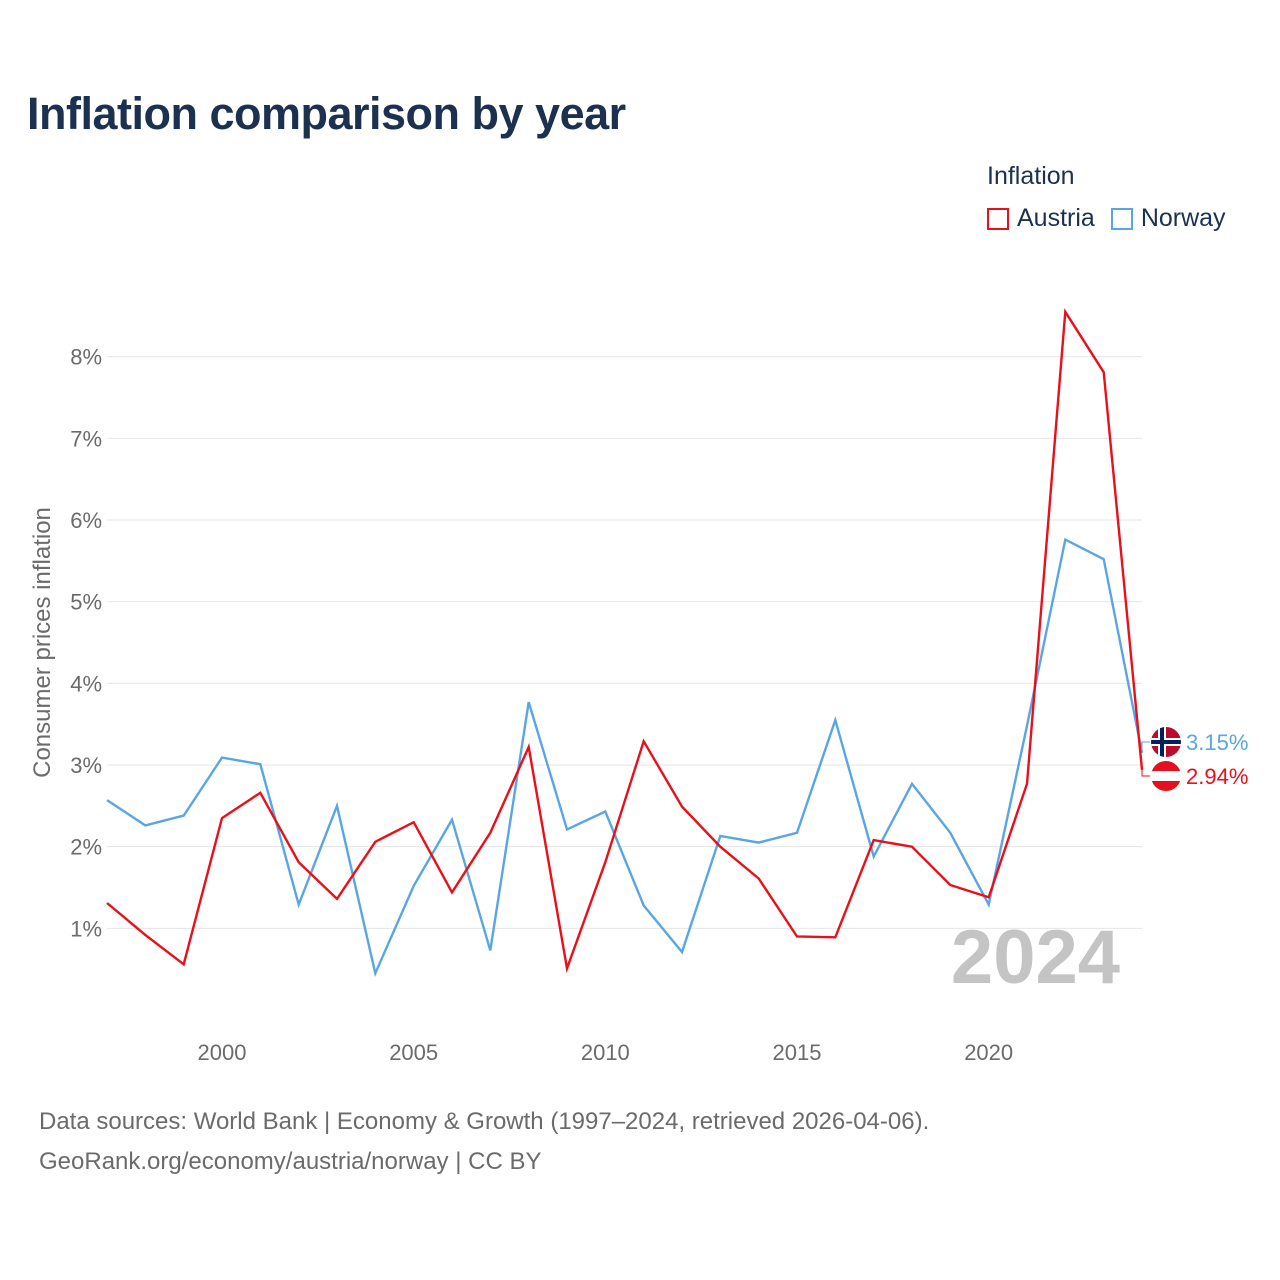 This screenshot has width=1280, height=1280. I want to click on legend-label-austria: Austria, so click(1056, 218).